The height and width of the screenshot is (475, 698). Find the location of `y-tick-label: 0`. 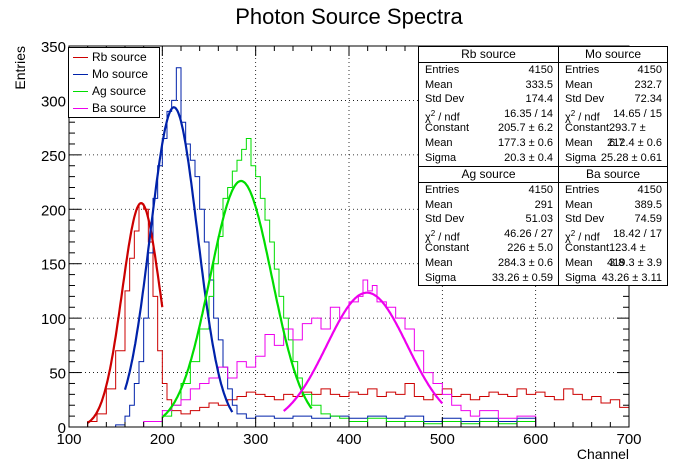

y-tick-label: 0 is located at coordinates (62, 428).